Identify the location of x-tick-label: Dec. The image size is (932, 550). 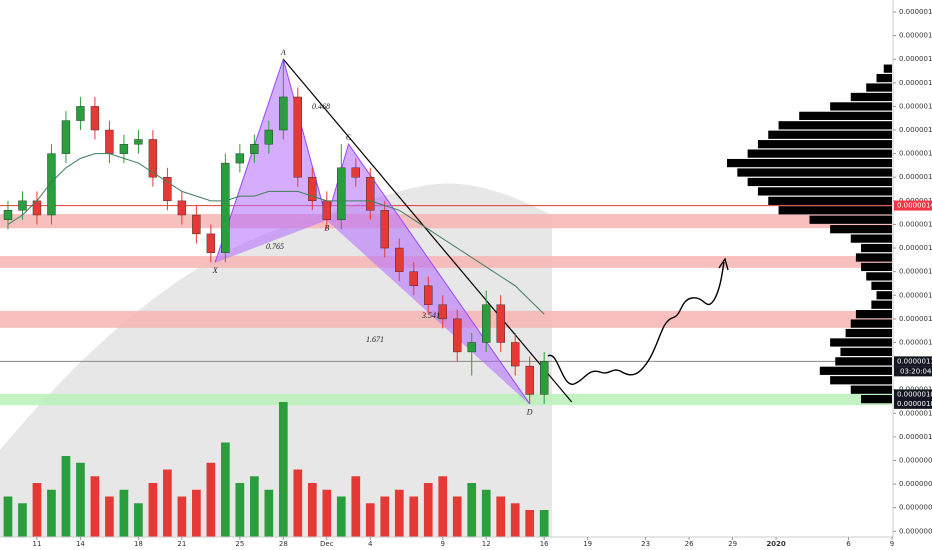
(327, 544).